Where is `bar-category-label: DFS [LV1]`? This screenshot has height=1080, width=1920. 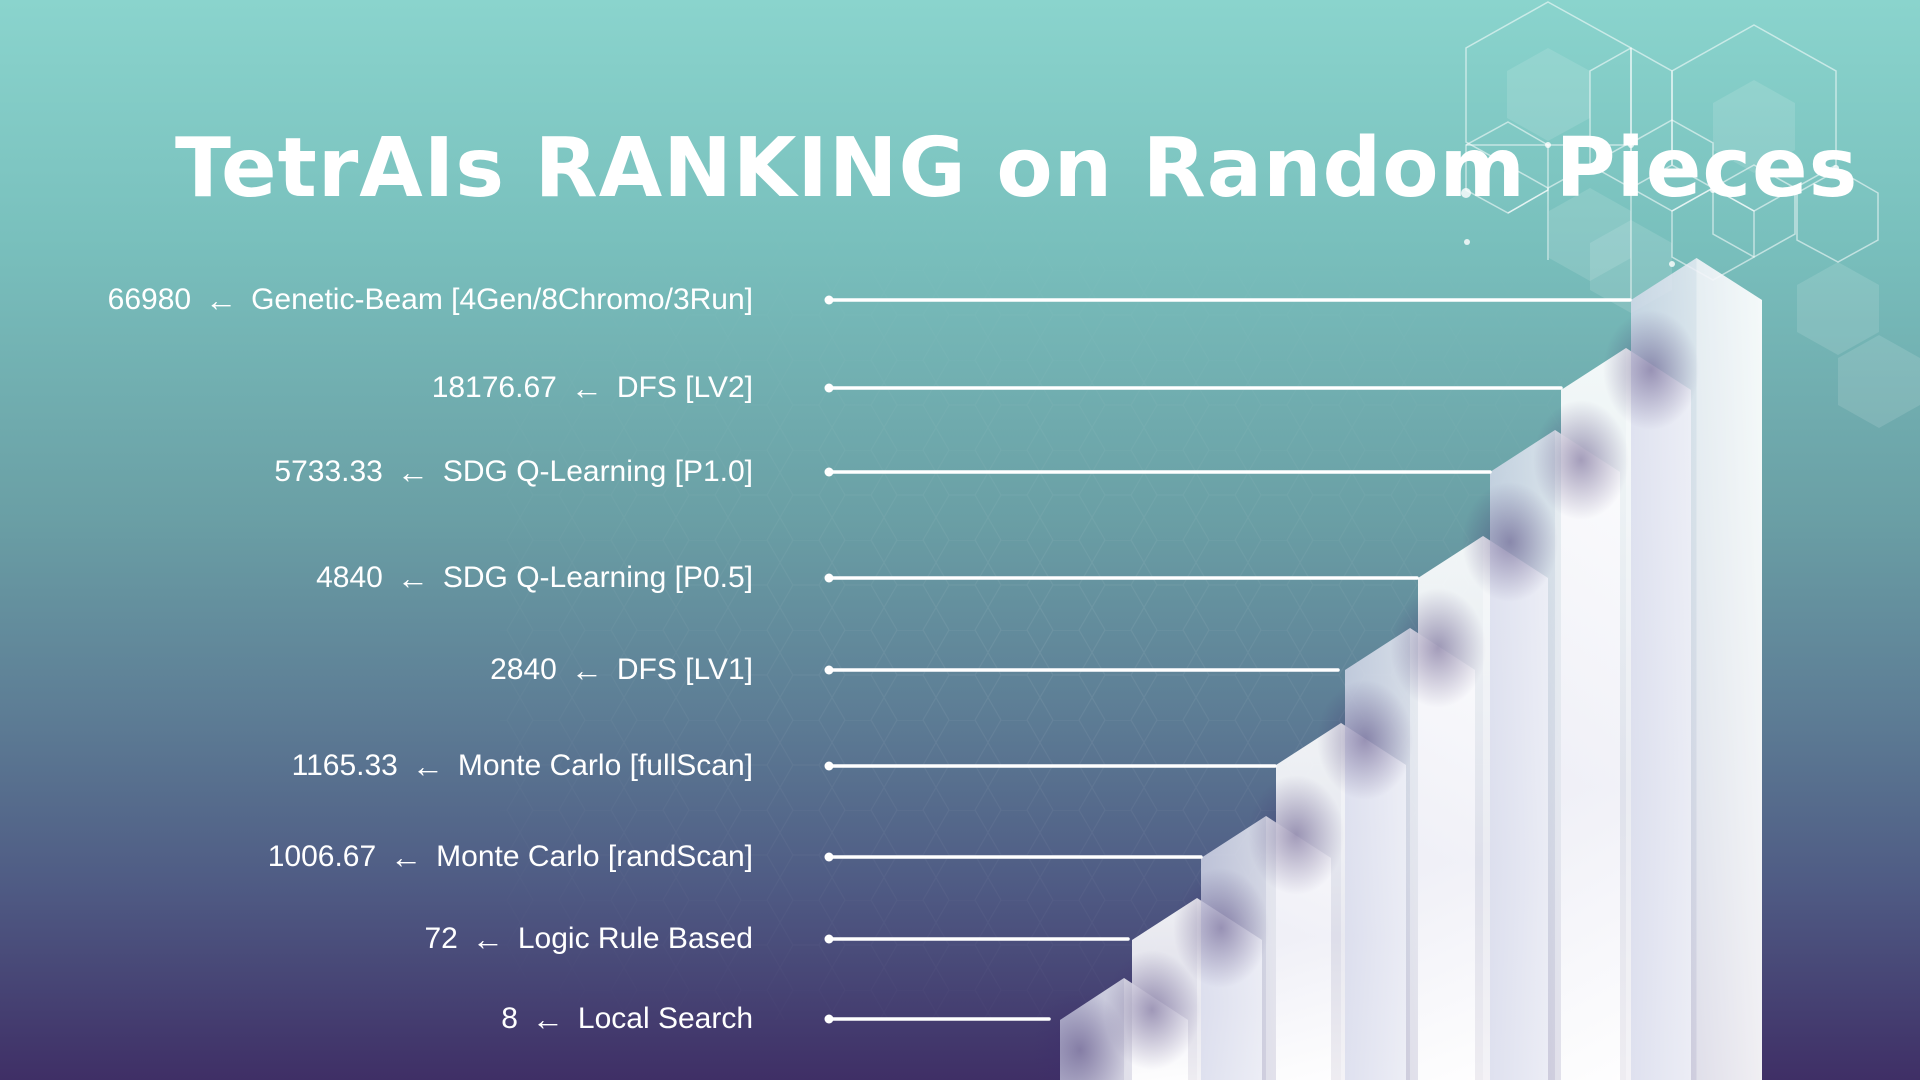
bar-category-label: DFS [LV1] is located at coordinates (684, 669).